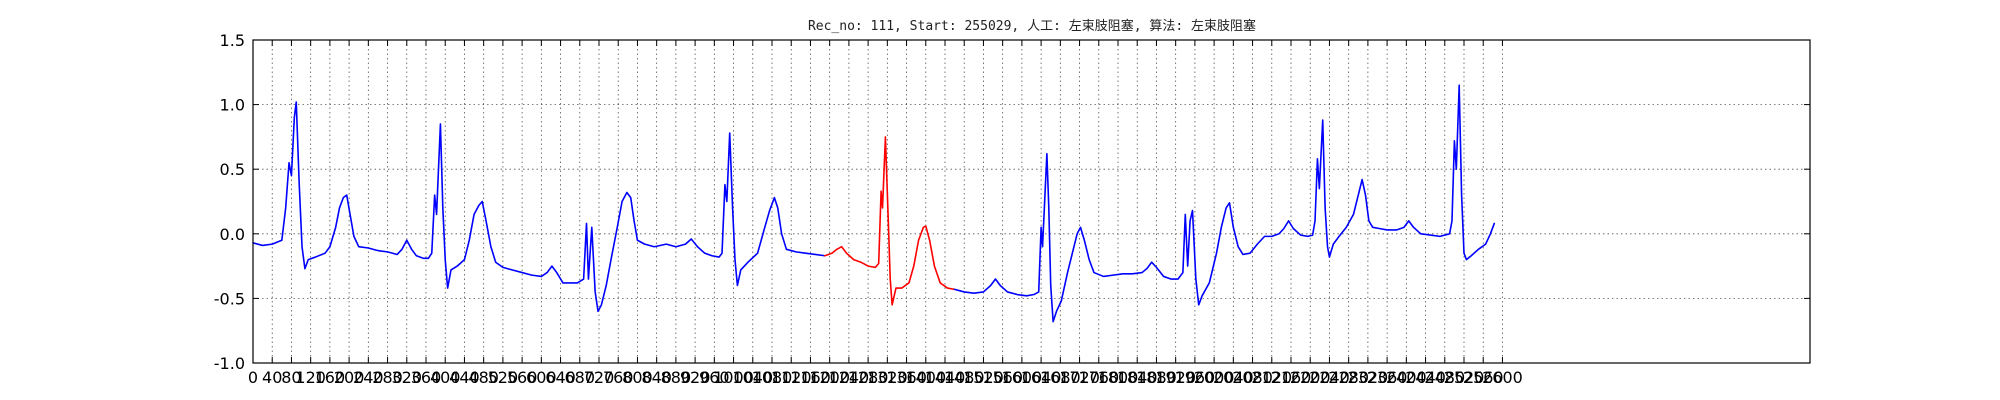 This screenshot has height=400, width=2000. Describe the element at coordinates (714, 377) in the screenshot. I see `x-tick-label: 960` at that location.